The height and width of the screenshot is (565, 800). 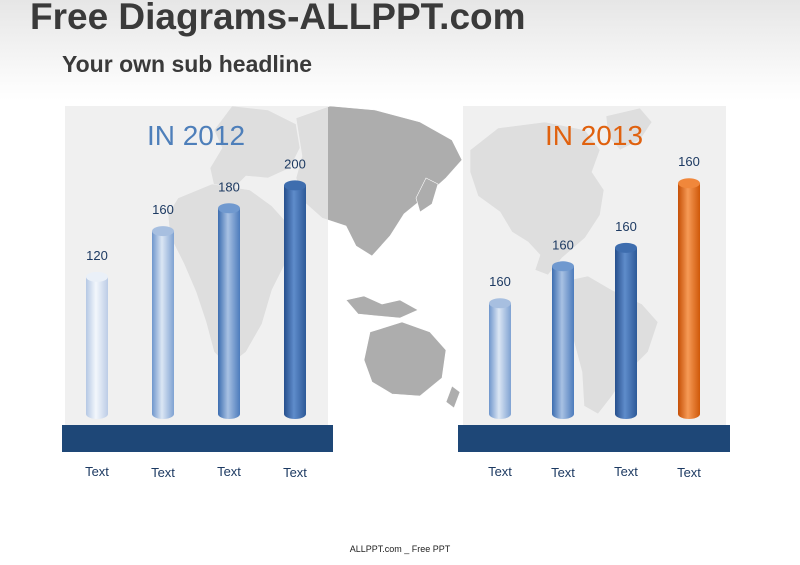 What do you see at coordinates (163, 231) in the screenshot?
I see `chart-2012-bar-2-cap` at bounding box center [163, 231].